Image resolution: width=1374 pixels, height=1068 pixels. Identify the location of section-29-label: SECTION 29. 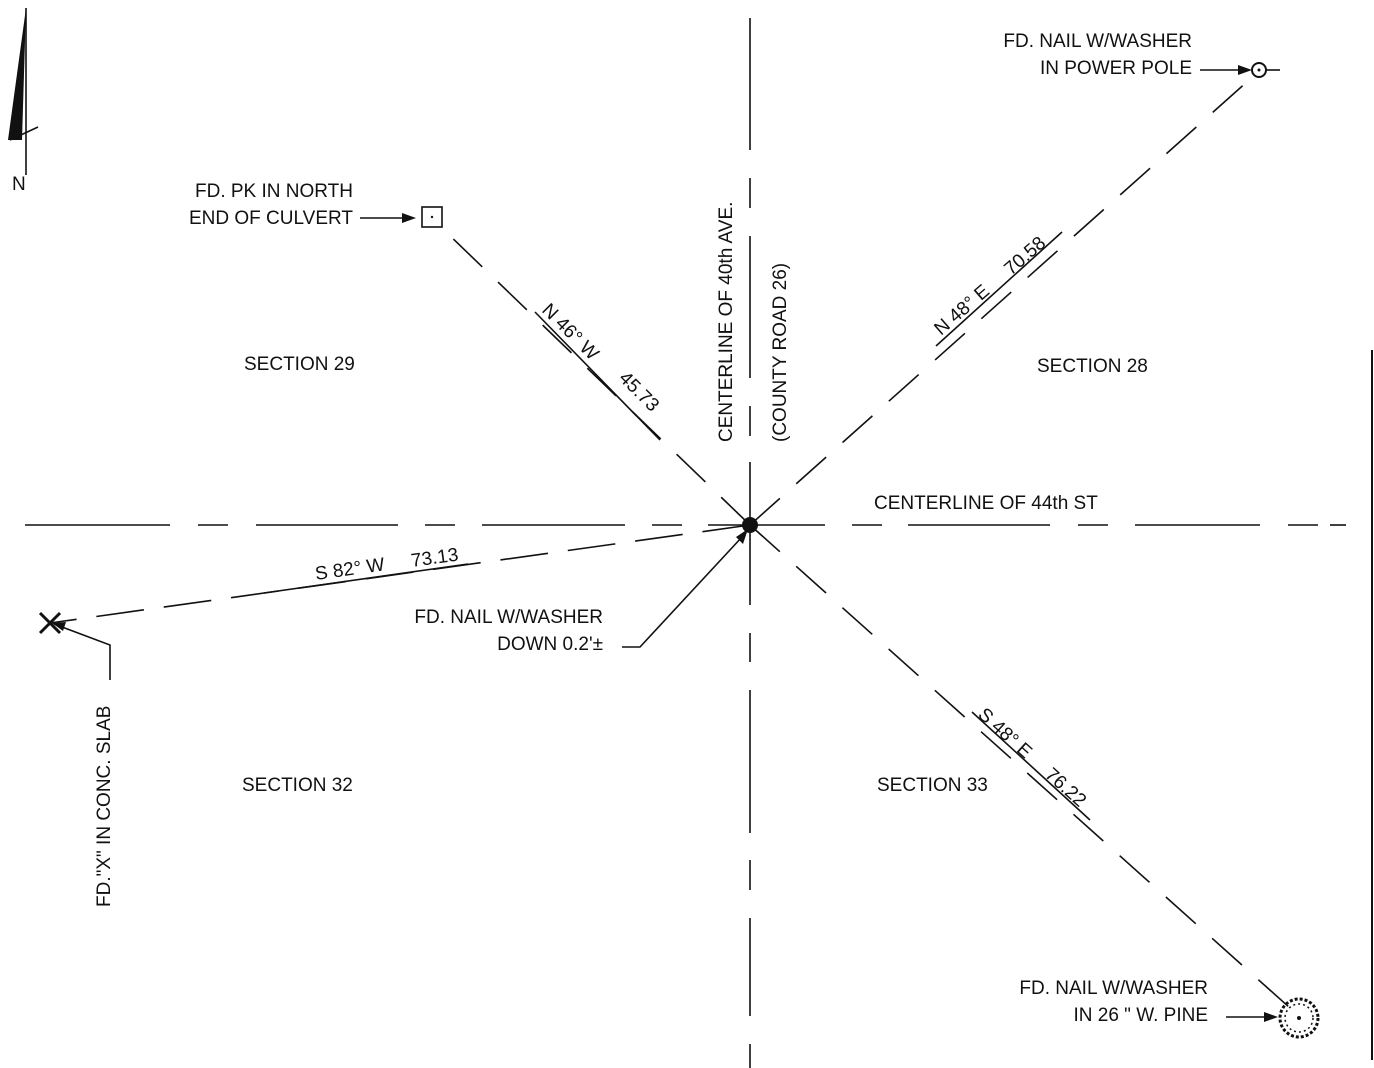
(299, 364).